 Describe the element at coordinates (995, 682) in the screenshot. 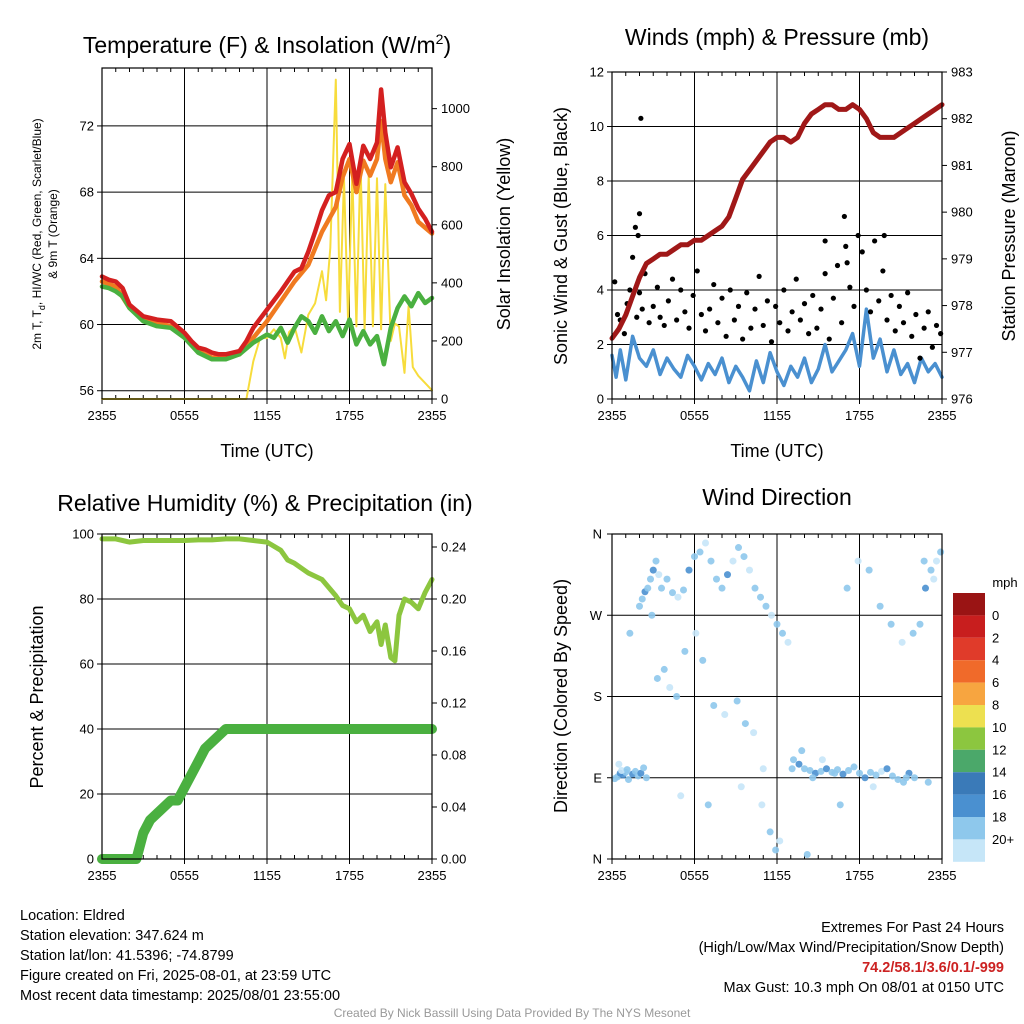

I see `legend-label: 6` at that location.